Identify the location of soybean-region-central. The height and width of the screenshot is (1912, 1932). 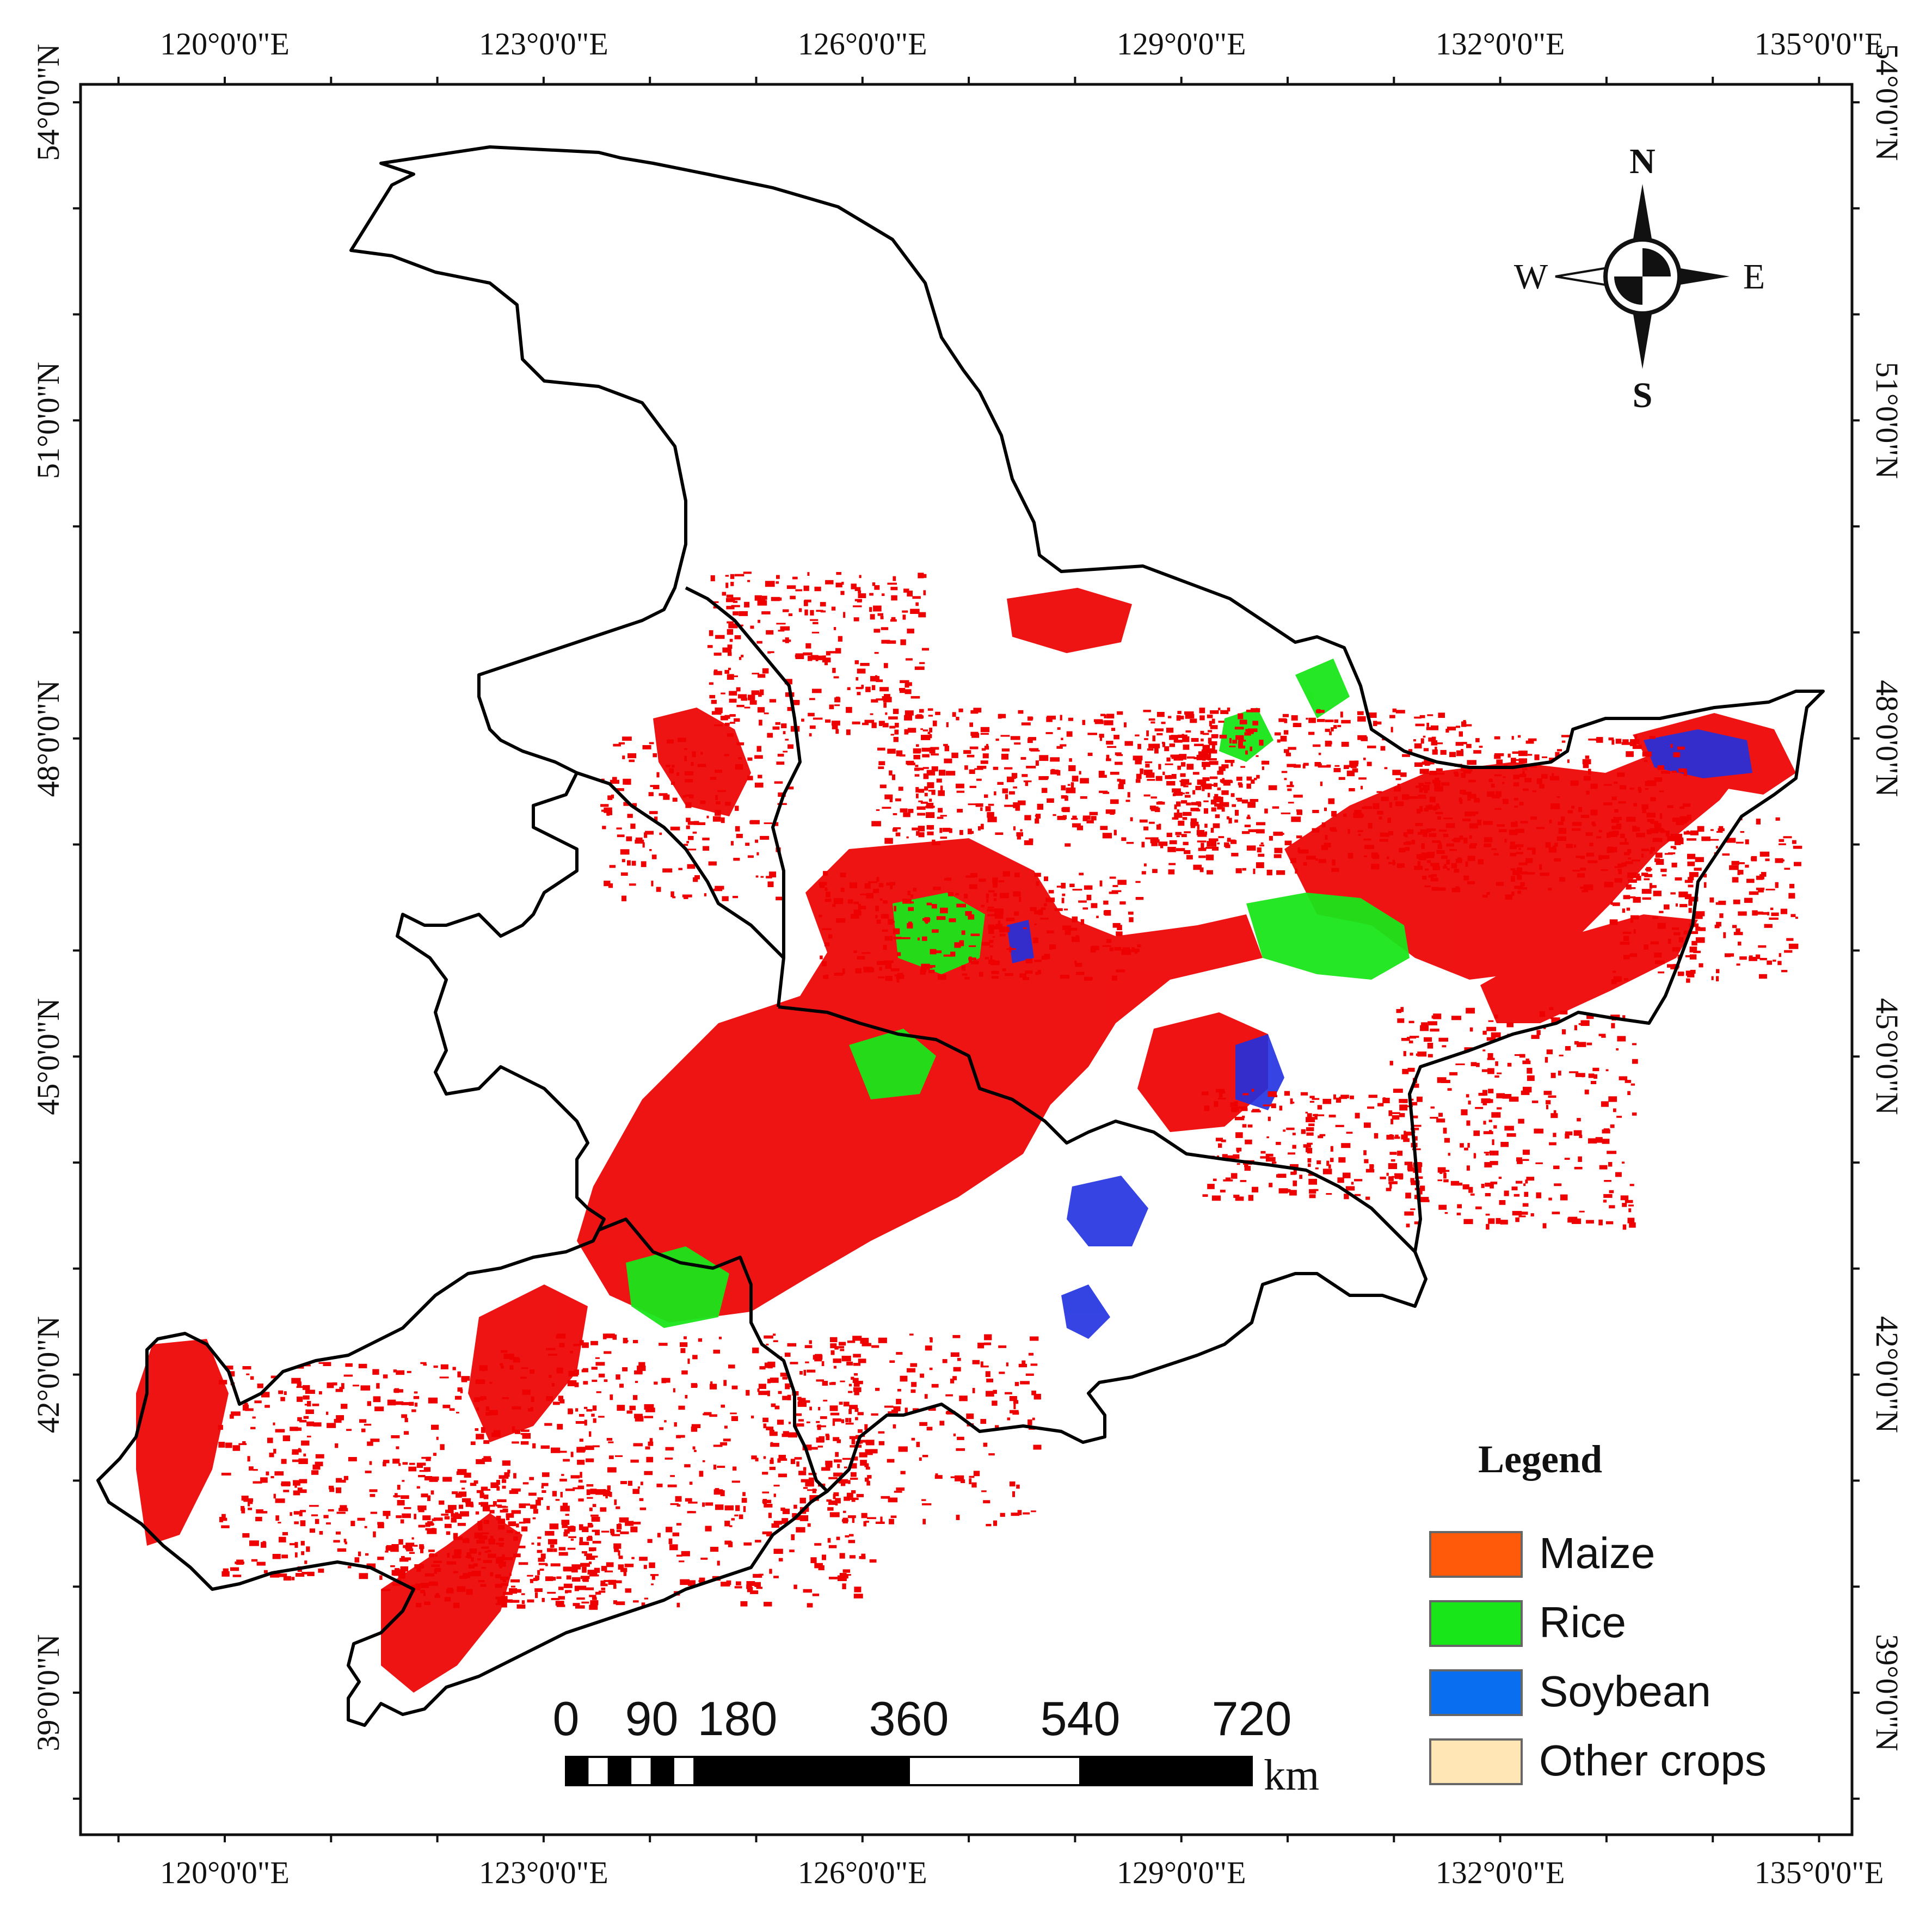
(1021, 941).